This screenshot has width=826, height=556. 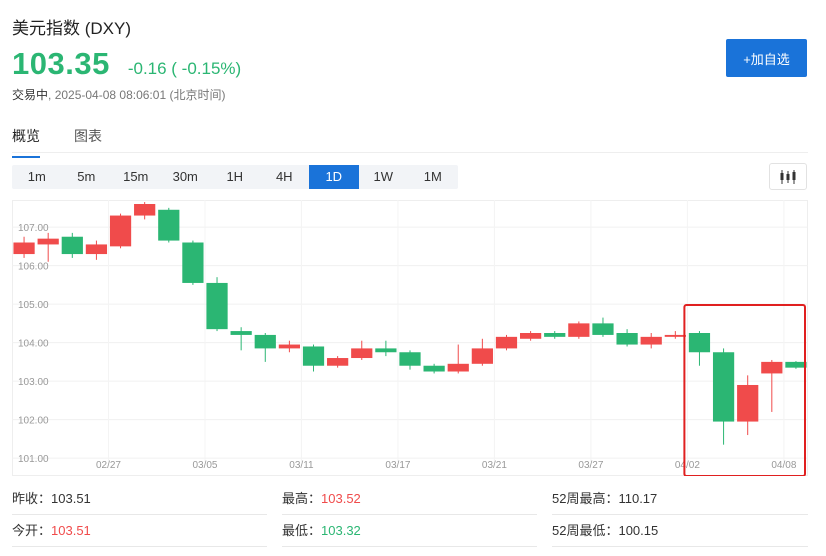 I want to click on w52-low-value: 100.15, so click(x=638, y=530).